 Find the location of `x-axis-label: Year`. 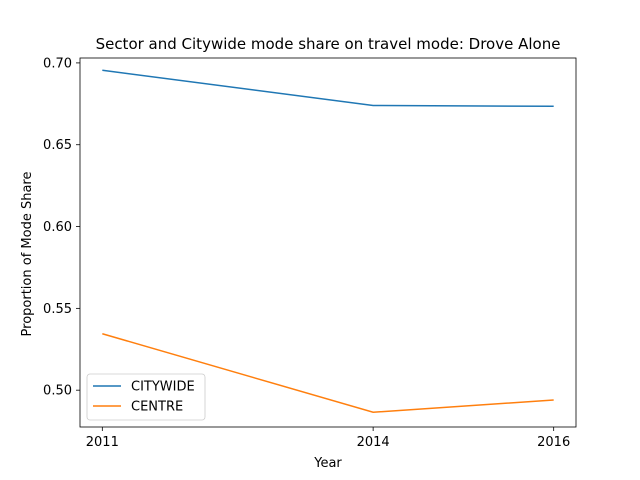

x-axis-label: Year is located at coordinates (327, 463).